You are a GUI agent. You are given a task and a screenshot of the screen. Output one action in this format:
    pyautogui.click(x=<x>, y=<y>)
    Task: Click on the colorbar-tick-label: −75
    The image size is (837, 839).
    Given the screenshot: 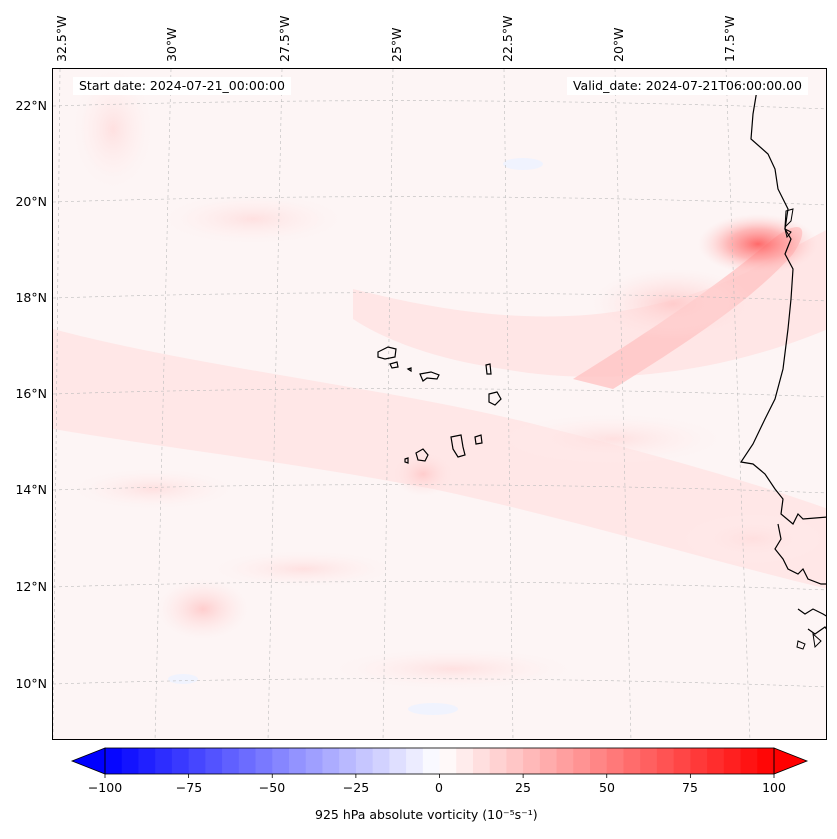 What is the action you would take?
    pyautogui.click(x=189, y=787)
    